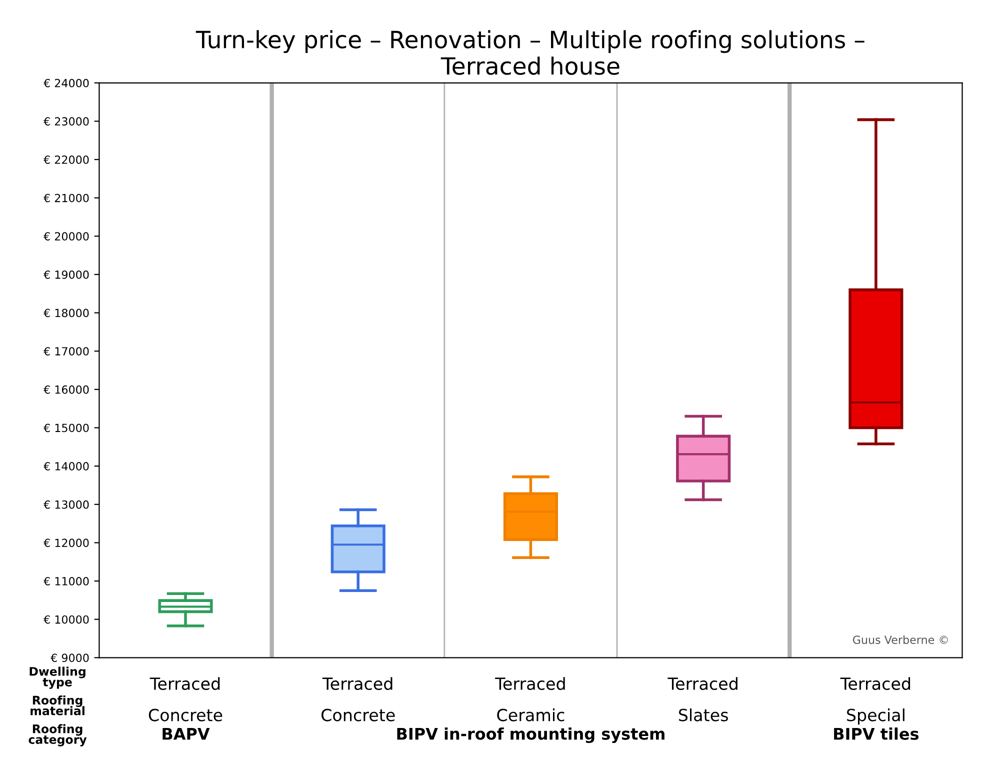 The width and height of the screenshot is (992, 782). Describe the element at coordinates (66, 313) in the screenshot. I see `y-tick-label: € 18000` at that location.